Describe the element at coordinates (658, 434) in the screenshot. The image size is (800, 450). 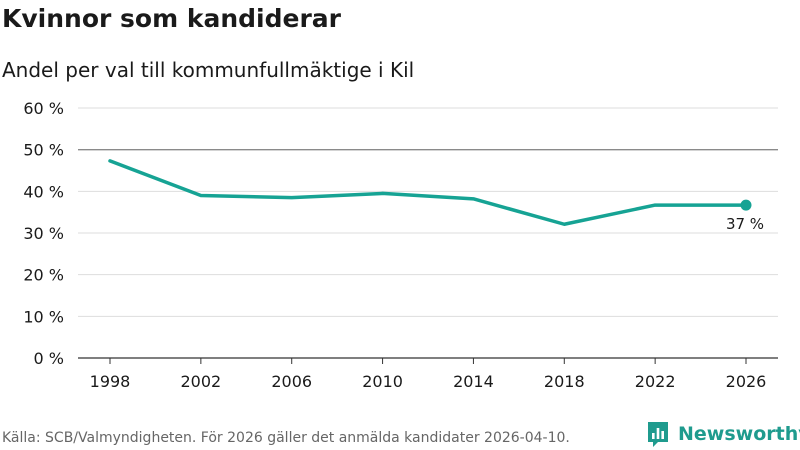
I see `newsworthy-logo-icon` at that location.